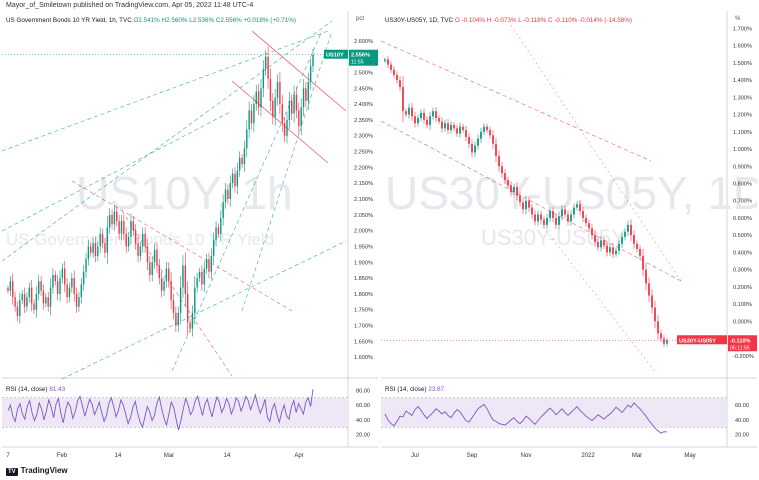 The height and width of the screenshot is (480, 759). What do you see at coordinates (742, 271) in the screenshot?
I see `right-ytick-label: 0.300%` at bounding box center [742, 271].